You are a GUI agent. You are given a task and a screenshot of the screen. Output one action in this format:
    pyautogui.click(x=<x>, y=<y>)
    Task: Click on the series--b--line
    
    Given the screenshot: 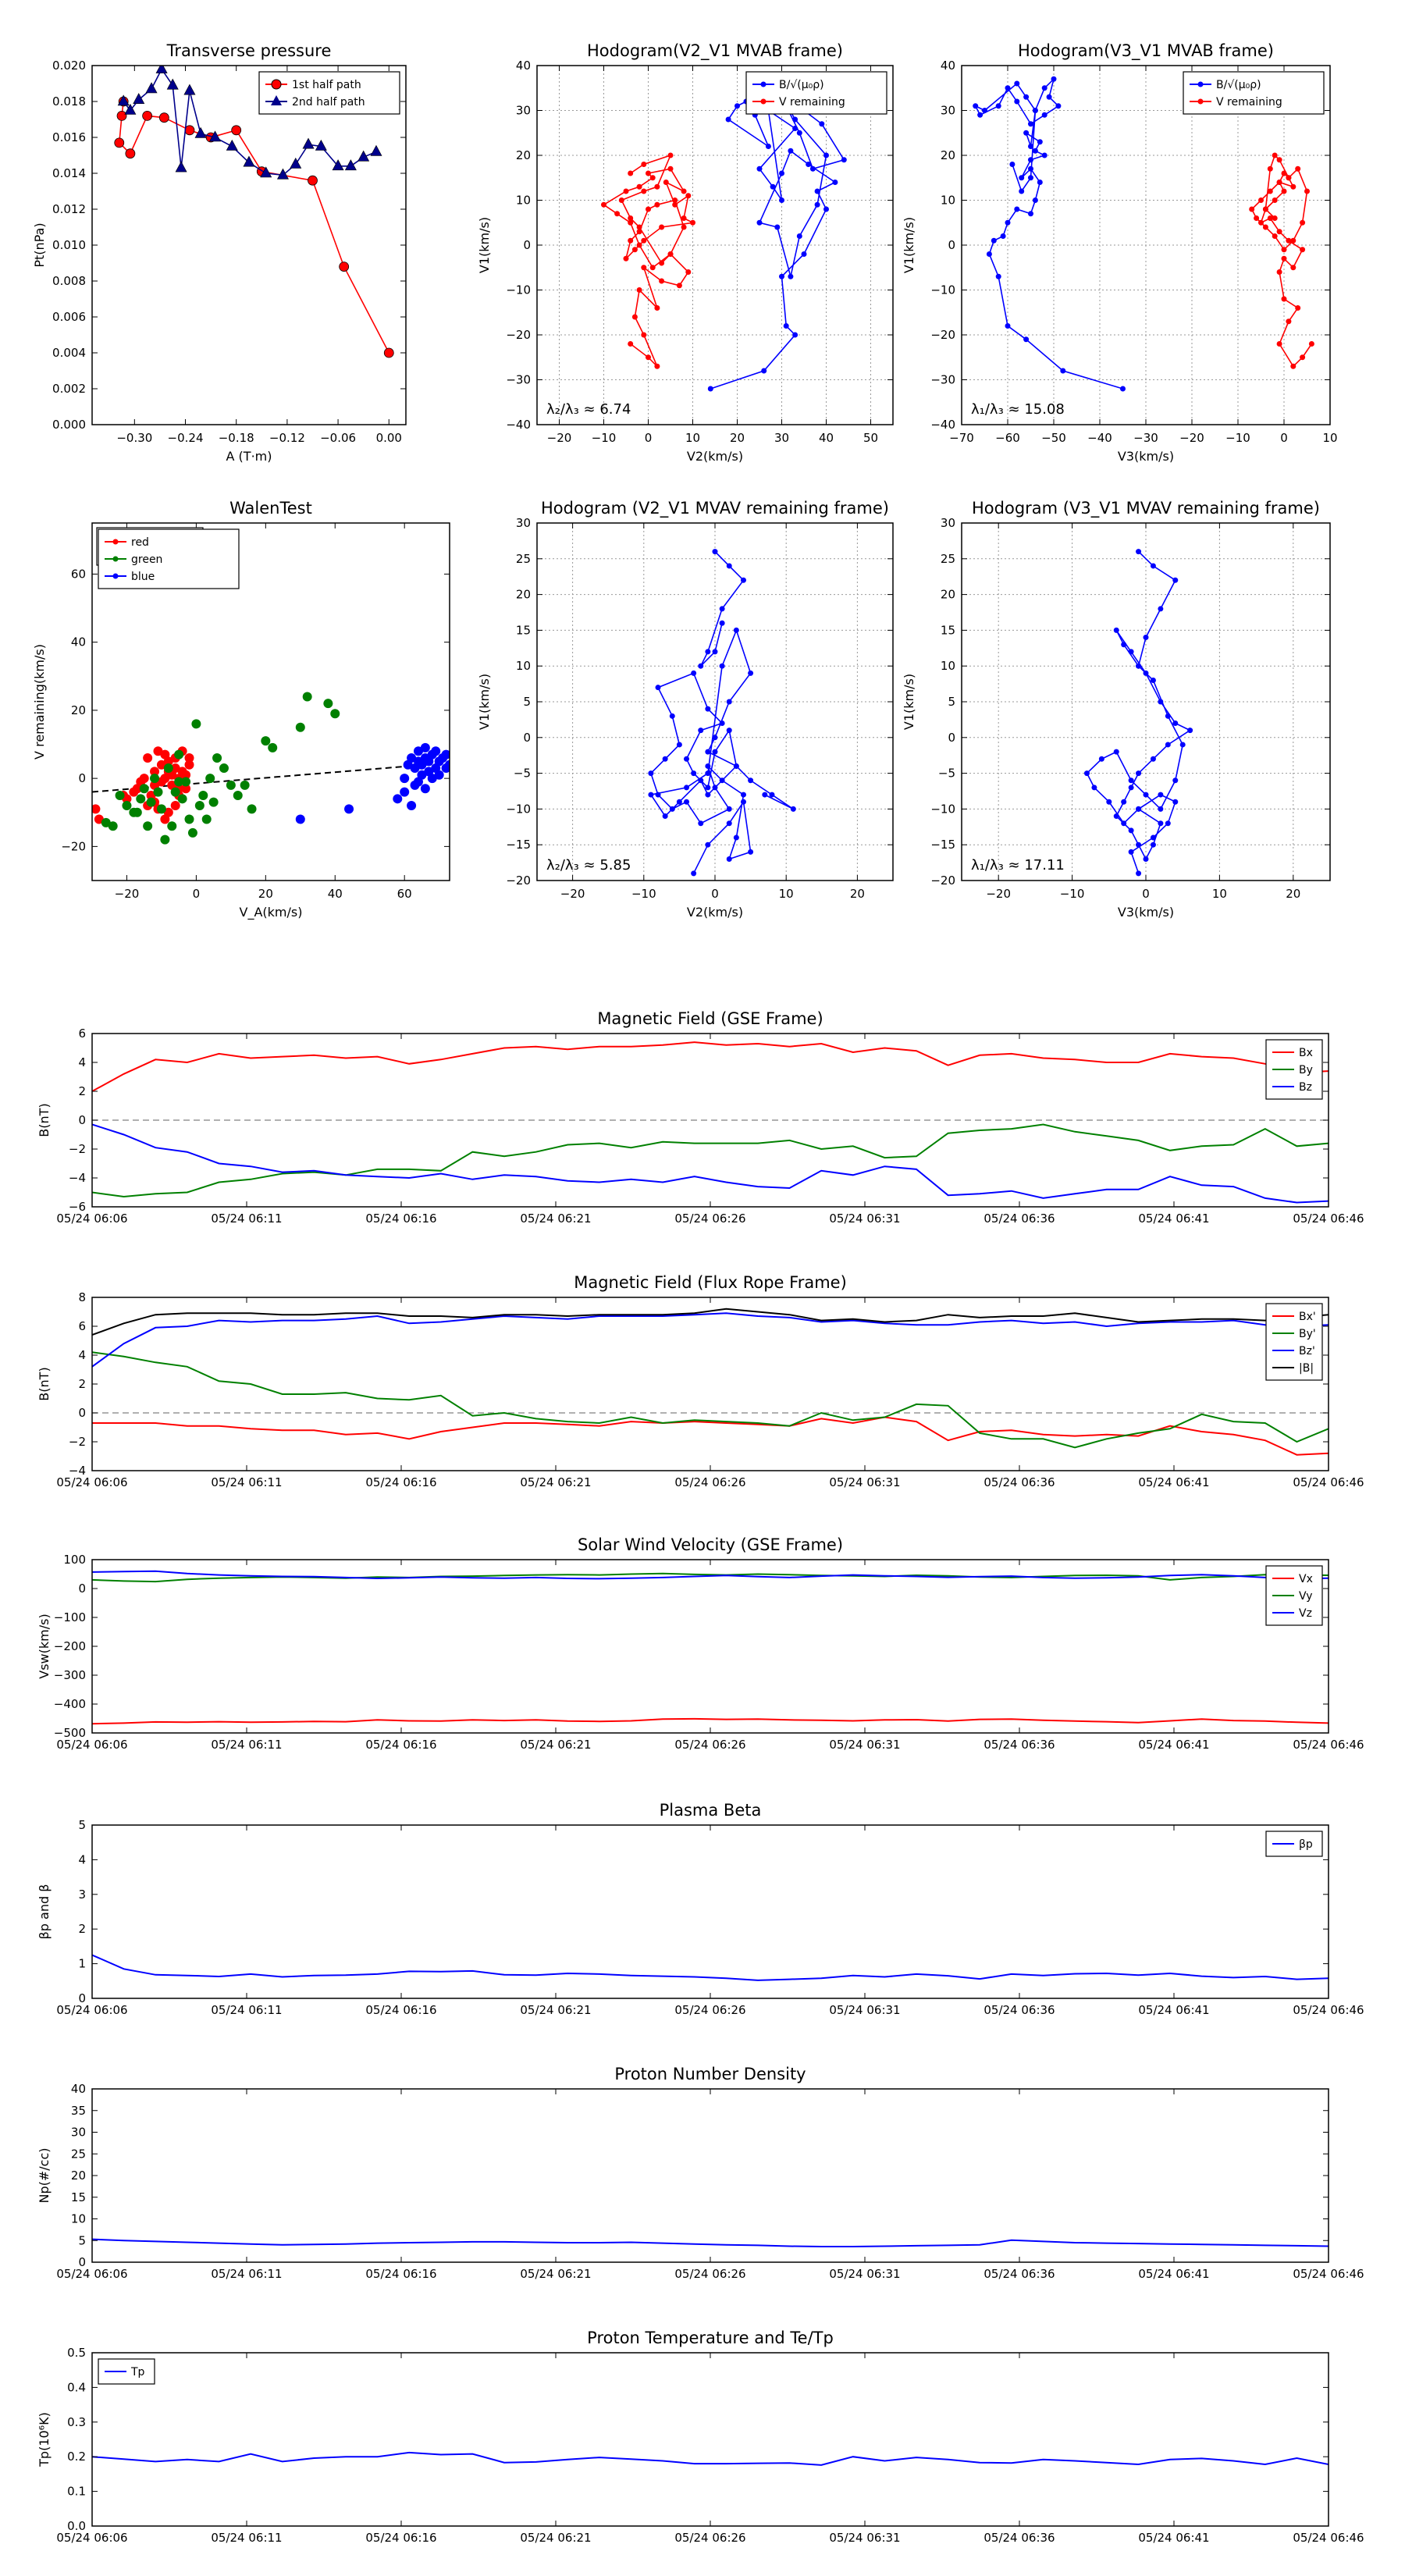 What is the action you would take?
    pyautogui.click(x=711, y=1322)
    